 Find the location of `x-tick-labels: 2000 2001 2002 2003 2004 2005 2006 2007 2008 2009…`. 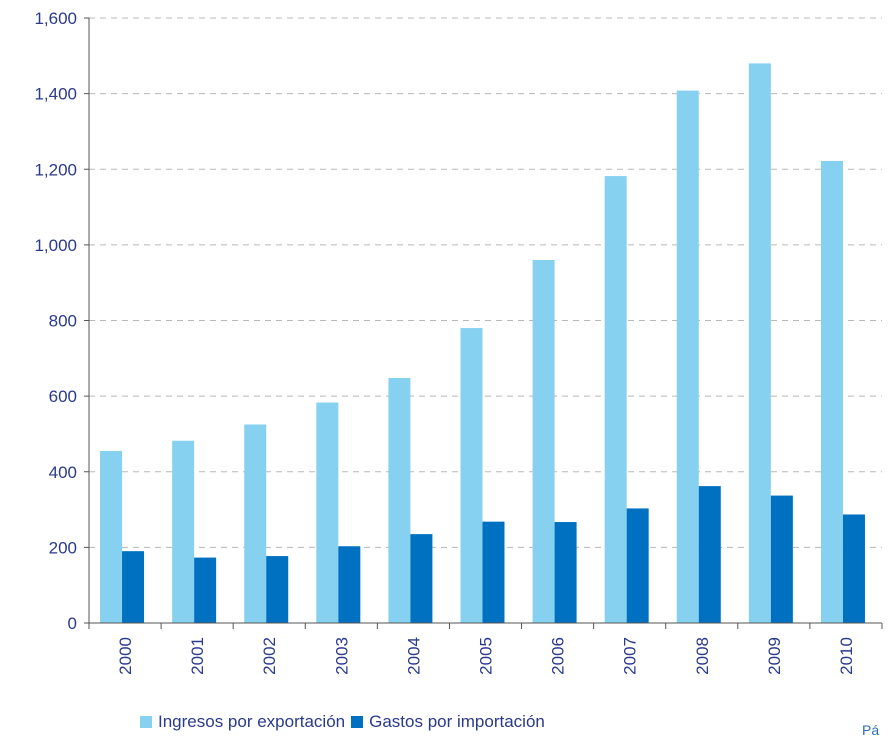

x-tick-labels: 2000 2001 2002 2003 2004 2005 2006 2007 2008 2009… is located at coordinates (486, 656).